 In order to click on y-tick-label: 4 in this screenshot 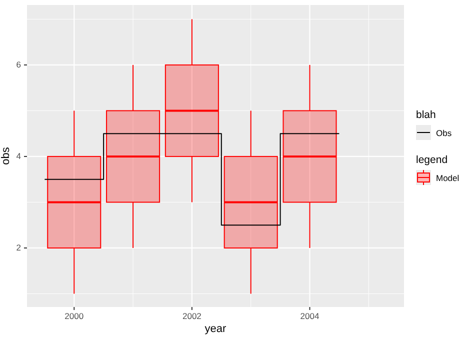, I will do `click(19, 156)`.